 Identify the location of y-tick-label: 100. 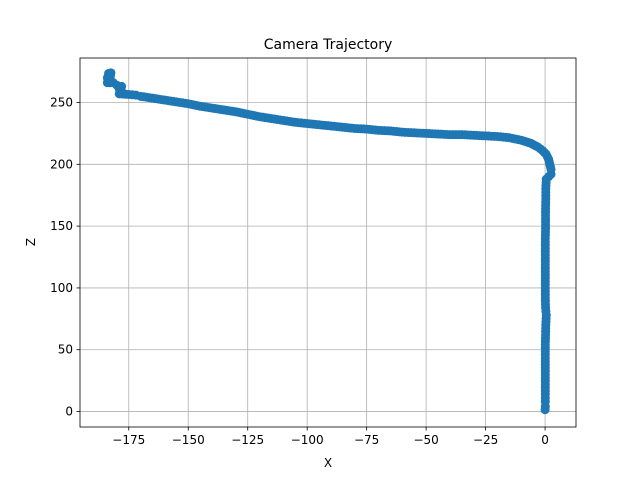
(61, 288).